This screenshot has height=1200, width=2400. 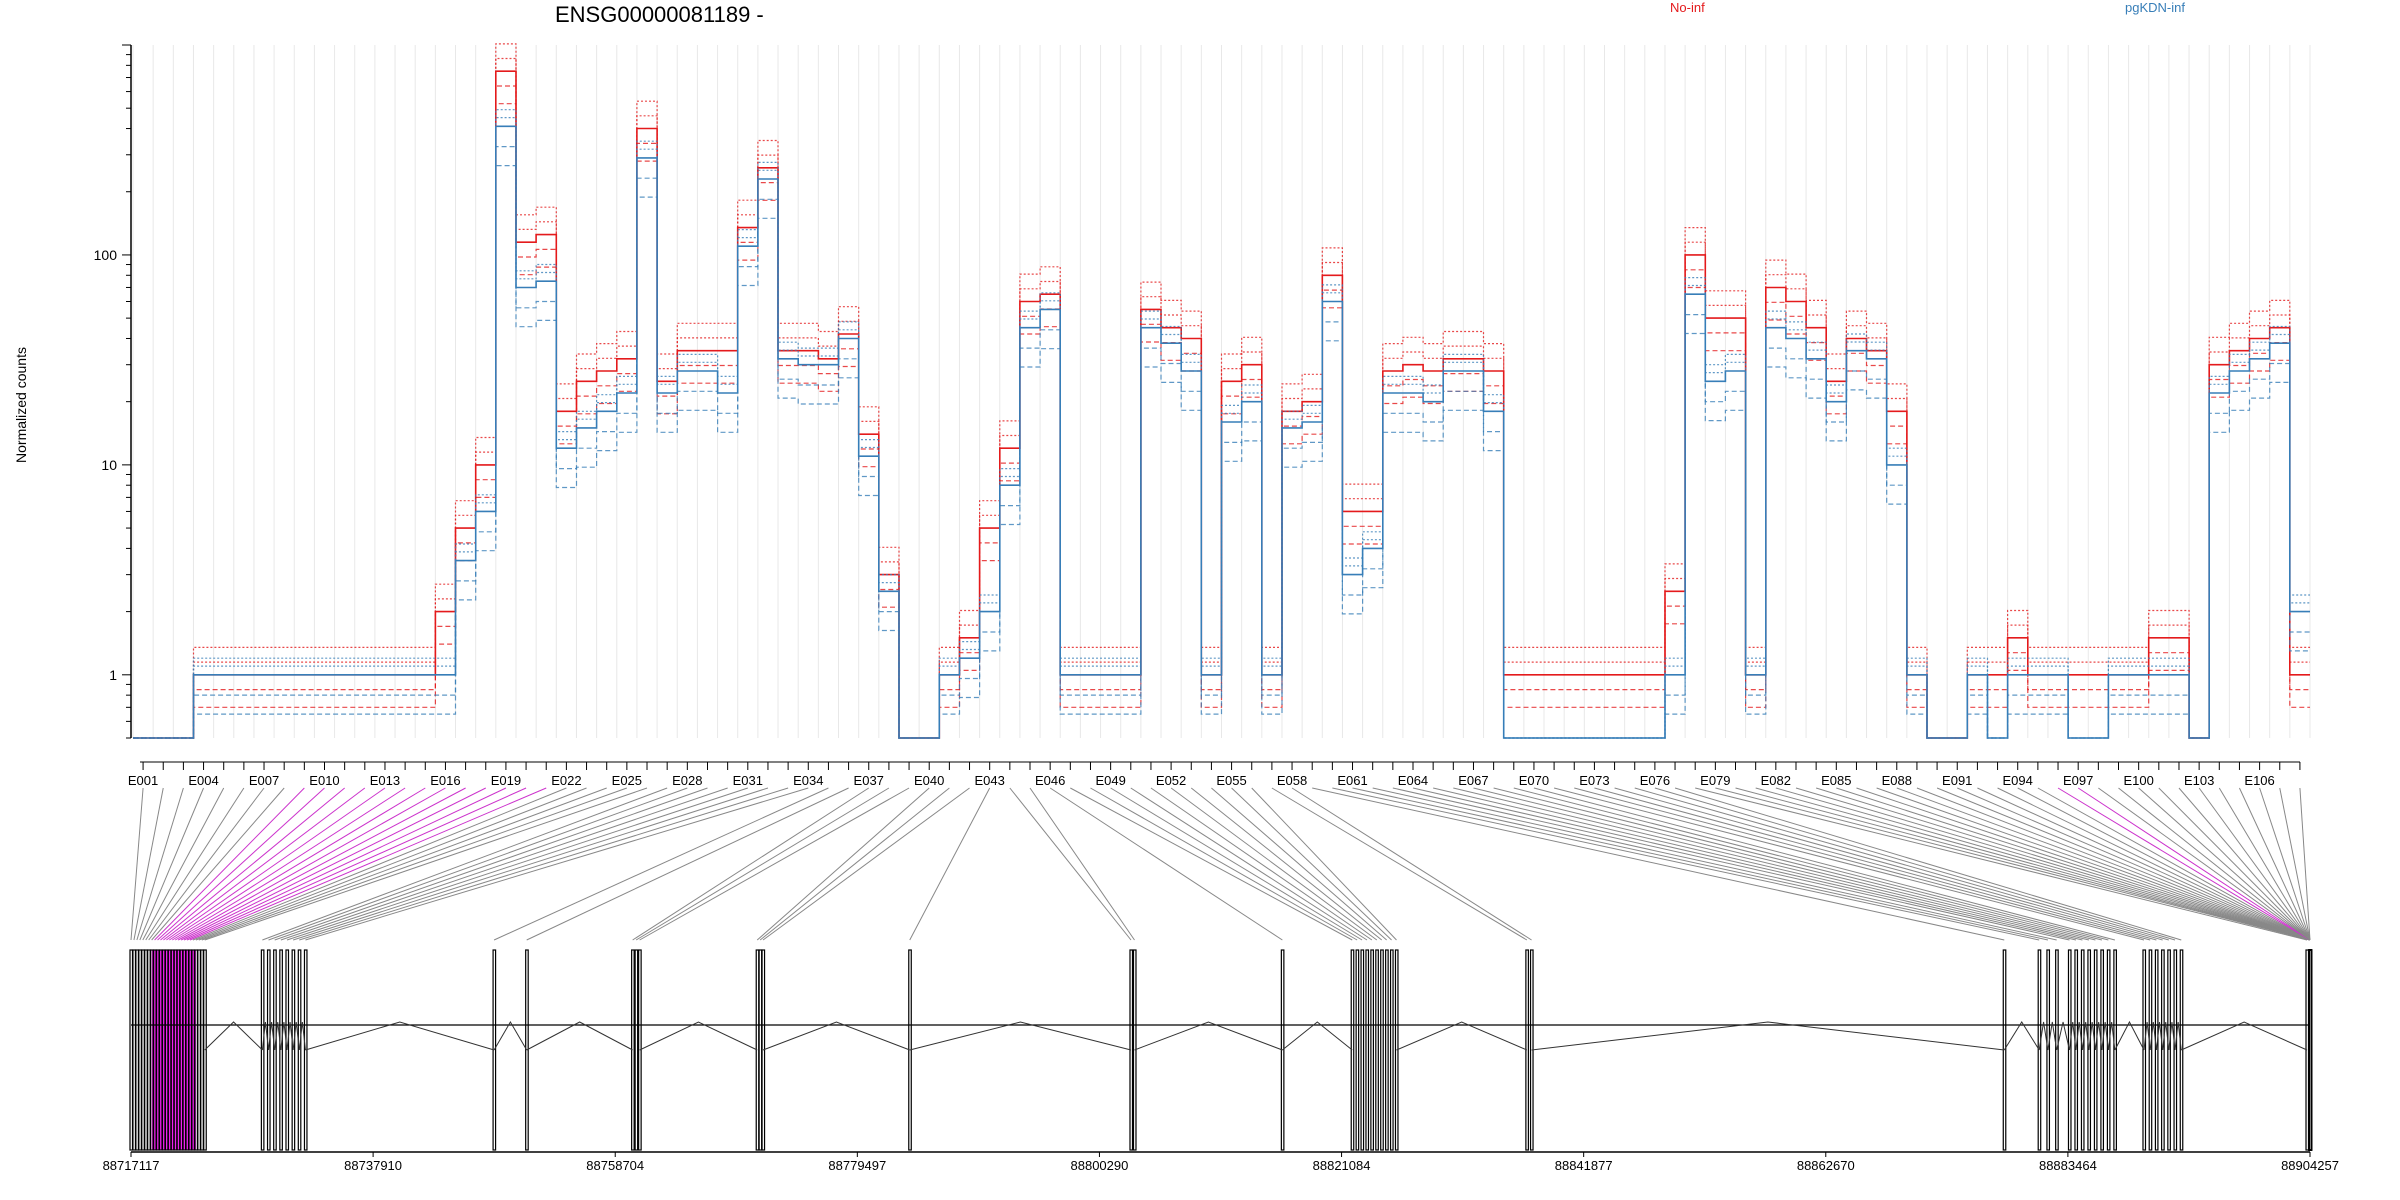 I want to click on x-tick-label: E049, so click(x=1110, y=780).